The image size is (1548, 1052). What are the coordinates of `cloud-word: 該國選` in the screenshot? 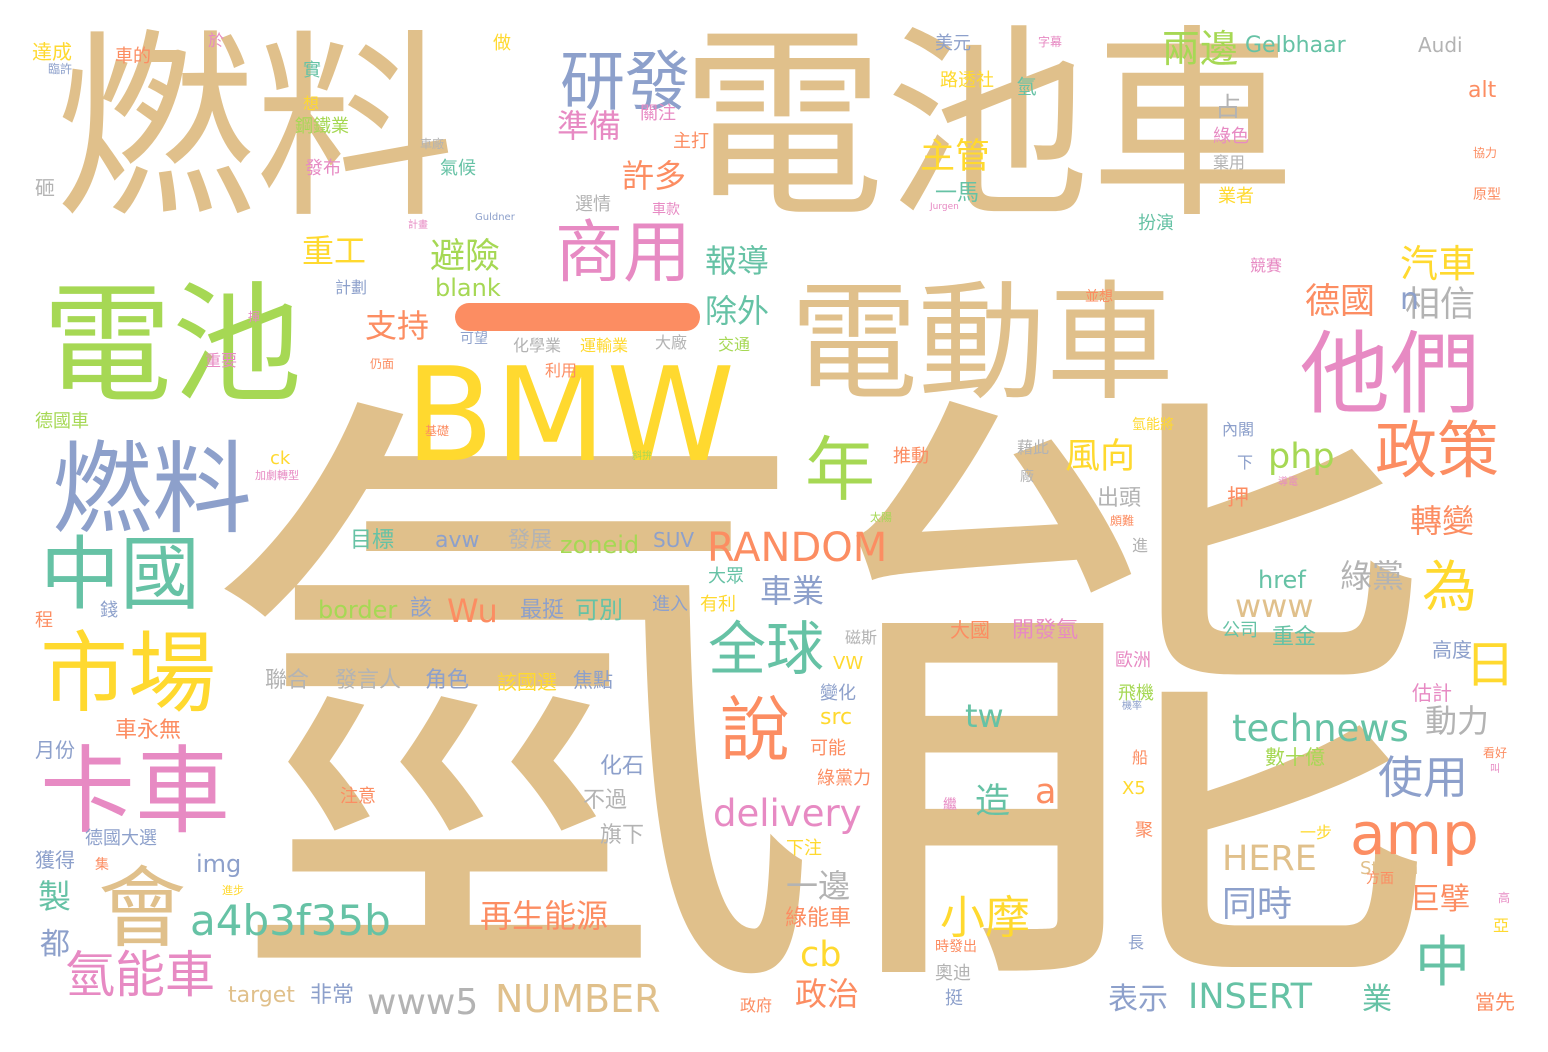 It's located at (527, 682).